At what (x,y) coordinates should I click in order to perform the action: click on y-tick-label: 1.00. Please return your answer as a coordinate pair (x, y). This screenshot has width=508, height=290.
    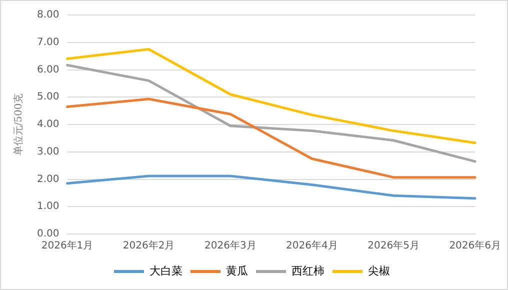
    Looking at the image, I should click on (48, 206).